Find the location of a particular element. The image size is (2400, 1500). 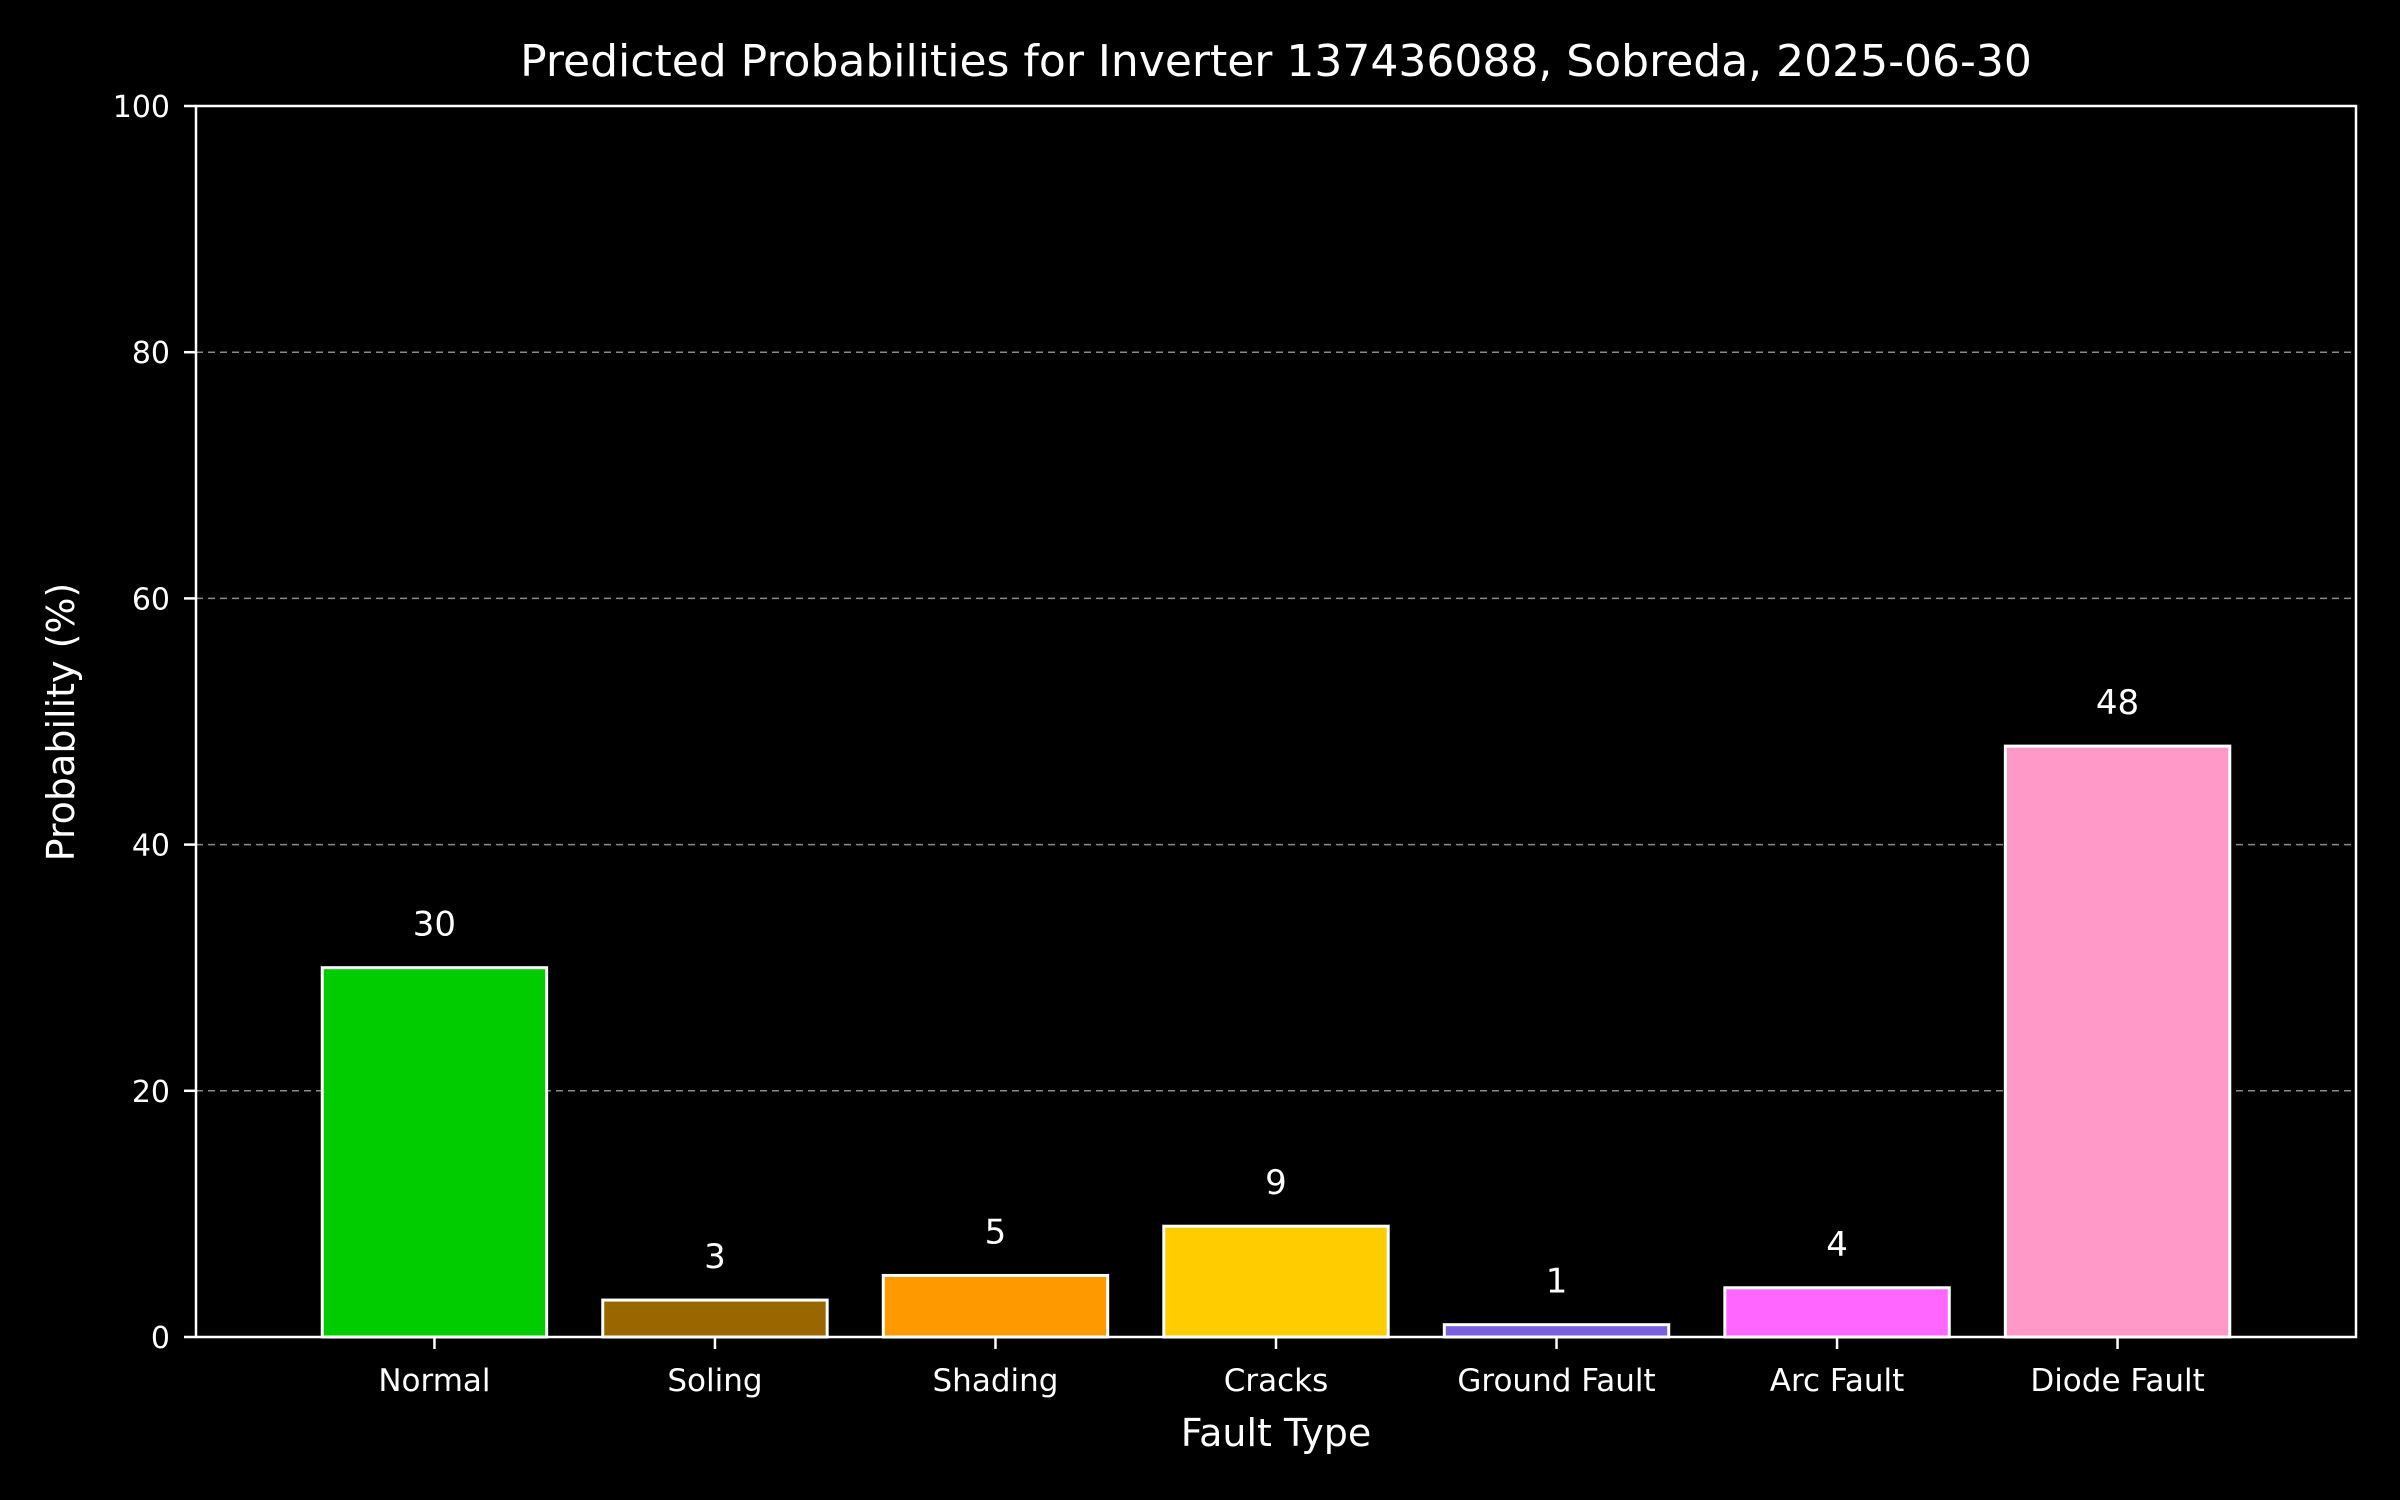

y-tick-label: 20 is located at coordinates (151, 1092).